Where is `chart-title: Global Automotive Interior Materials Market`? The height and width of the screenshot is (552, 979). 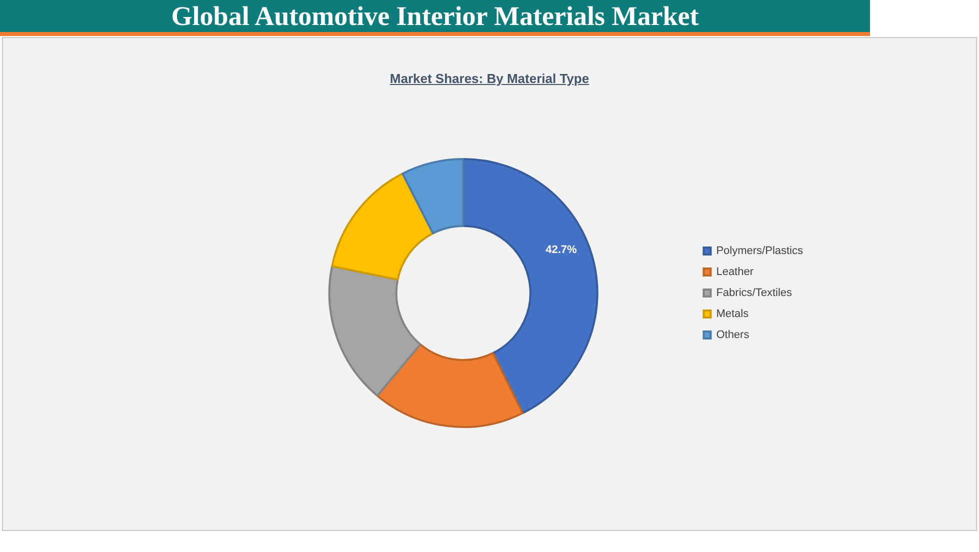 chart-title: Global Automotive Interior Materials Market is located at coordinates (435, 16).